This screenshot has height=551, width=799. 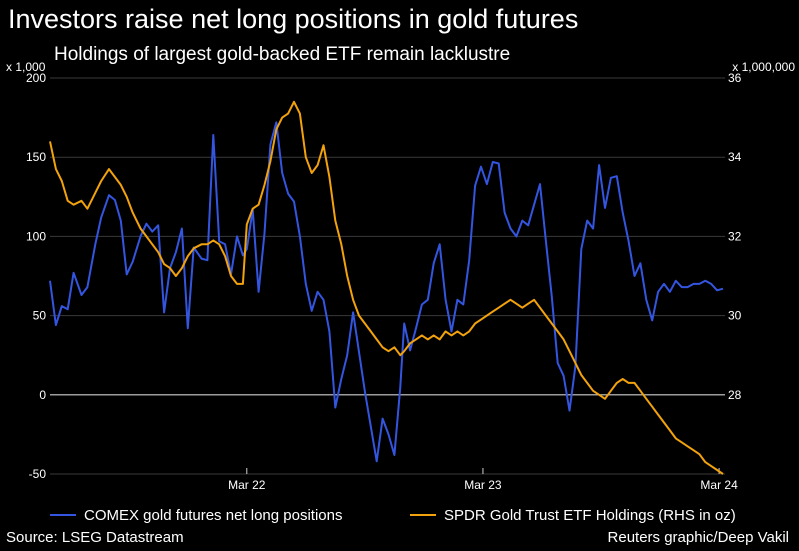 I want to click on left-tick-label: 0, so click(x=42, y=395).